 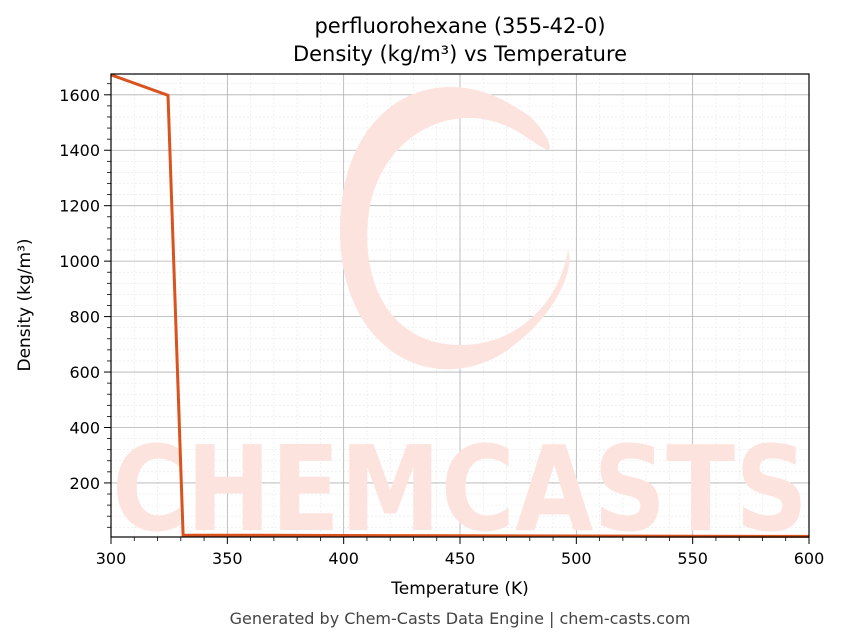 What do you see at coordinates (85, 305) in the screenshot?
I see `y-axis-ticks: 200 400 600 800 1000 1200 1400 1600` at bounding box center [85, 305].